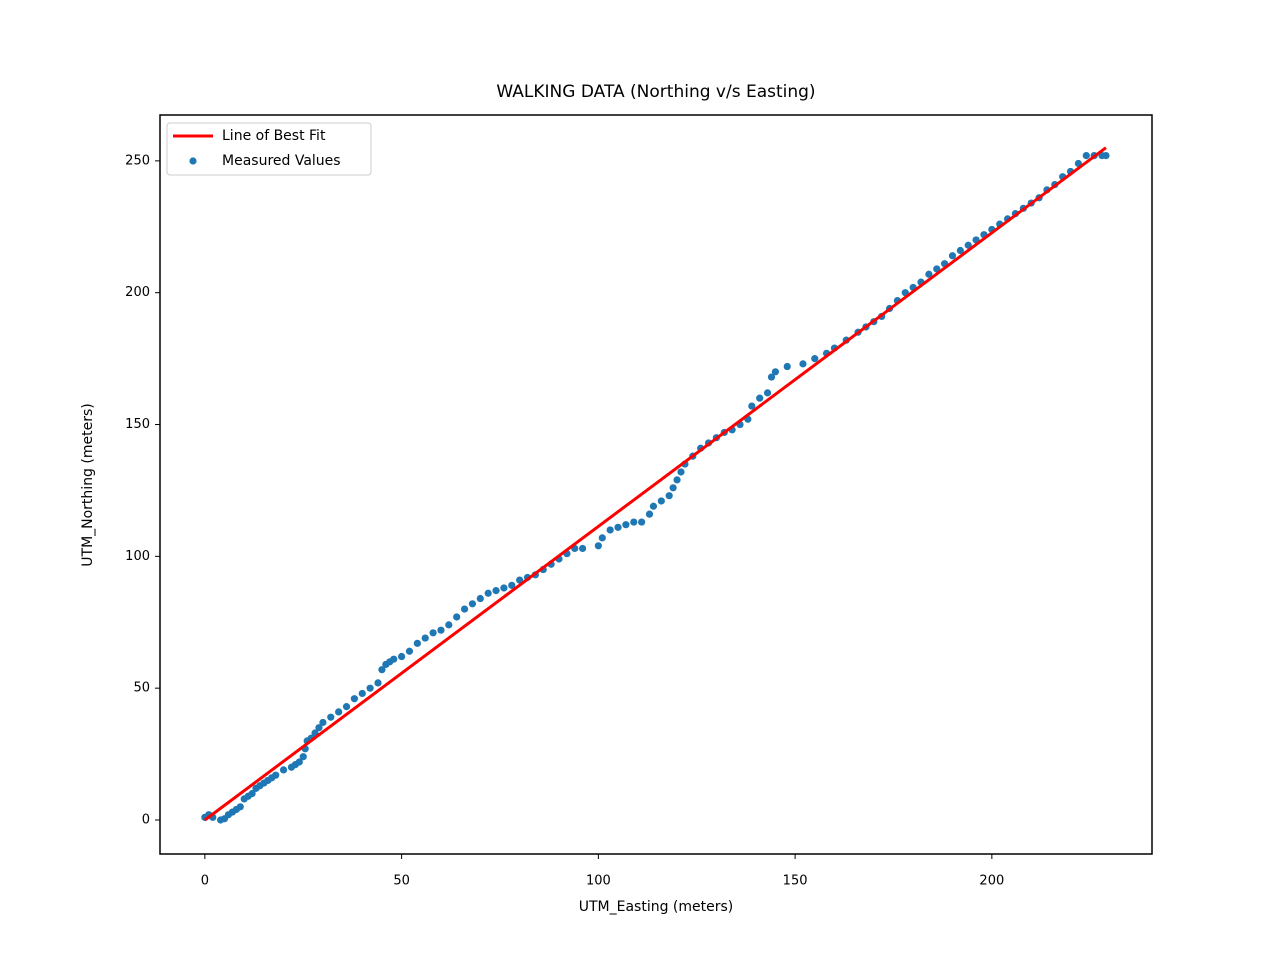 This screenshot has height=964, width=1280. Describe the element at coordinates (137, 292) in the screenshot. I see `y-tick-label: 200` at that location.